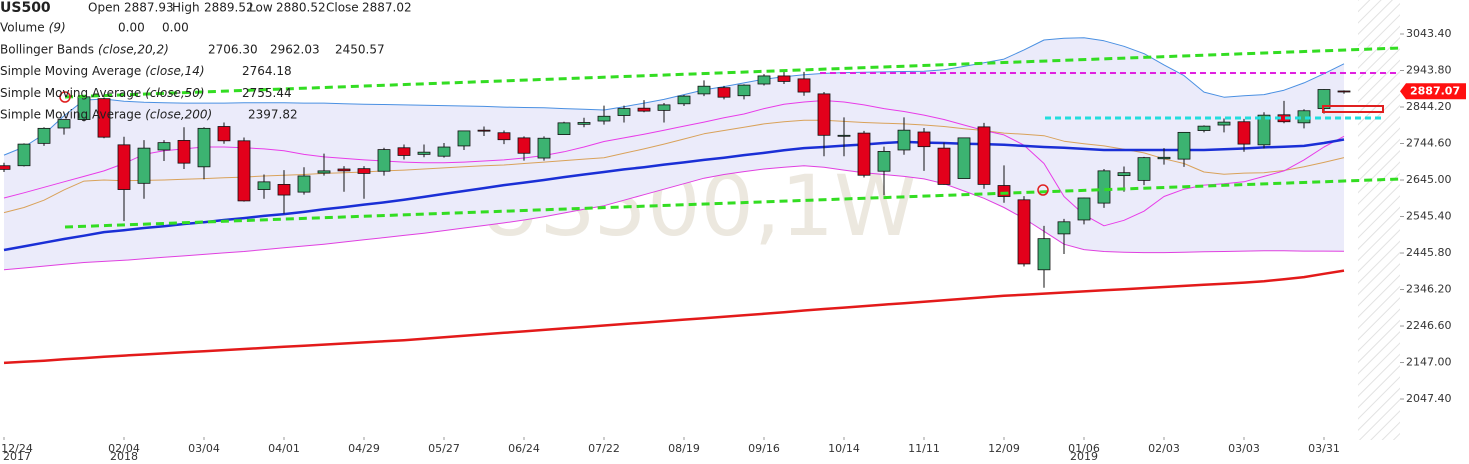 The height and width of the screenshot is (464, 1469). I want to click on x-year-label: 2018, so click(124, 456).